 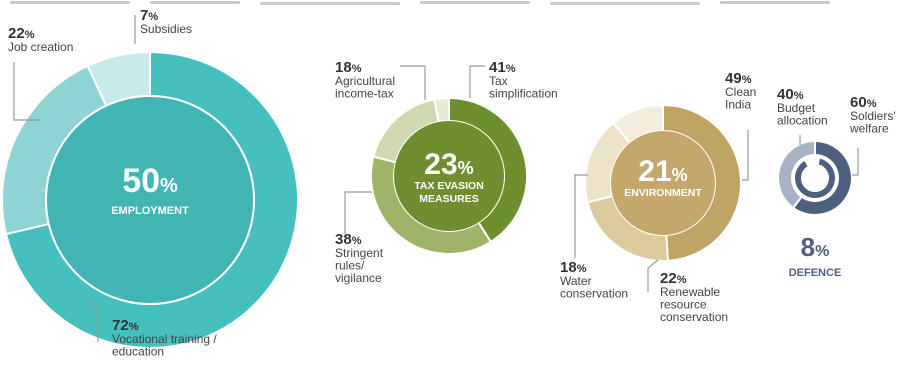 What do you see at coordinates (364, 94) in the screenshot?
I see `tax-label-agricultural-label-line: income-tax` at bounding box center [364, 94].